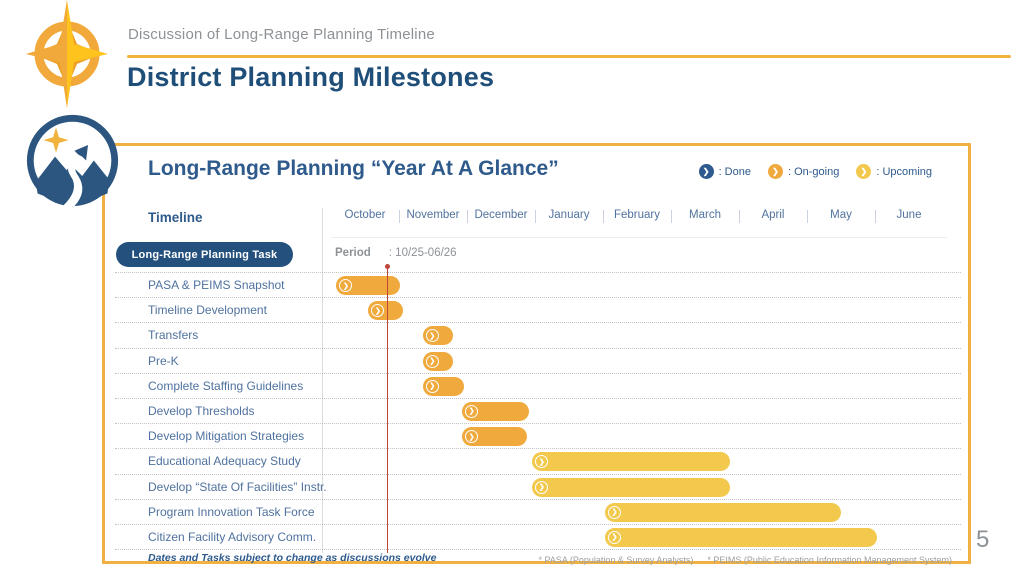 Image resolution: width=1024 pixels, height=576 pixels. Describe the element at coordinates (353, 253) in the screenshot. I see `period-label: Period` at that location.